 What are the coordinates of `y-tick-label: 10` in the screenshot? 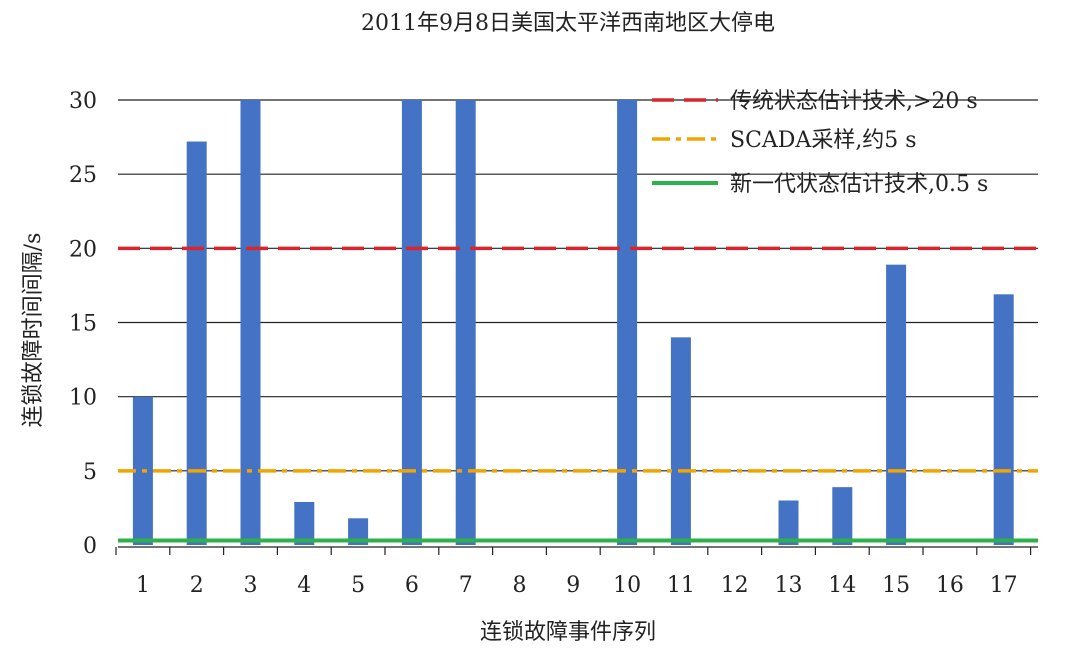 It's located at (83, 398).